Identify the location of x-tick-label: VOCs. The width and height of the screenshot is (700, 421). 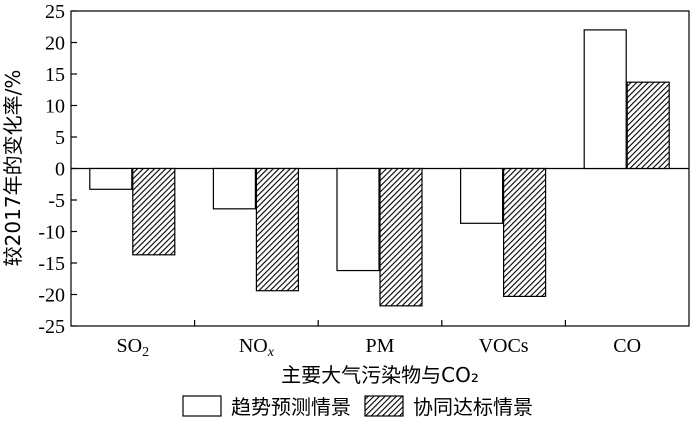
(504, 346).